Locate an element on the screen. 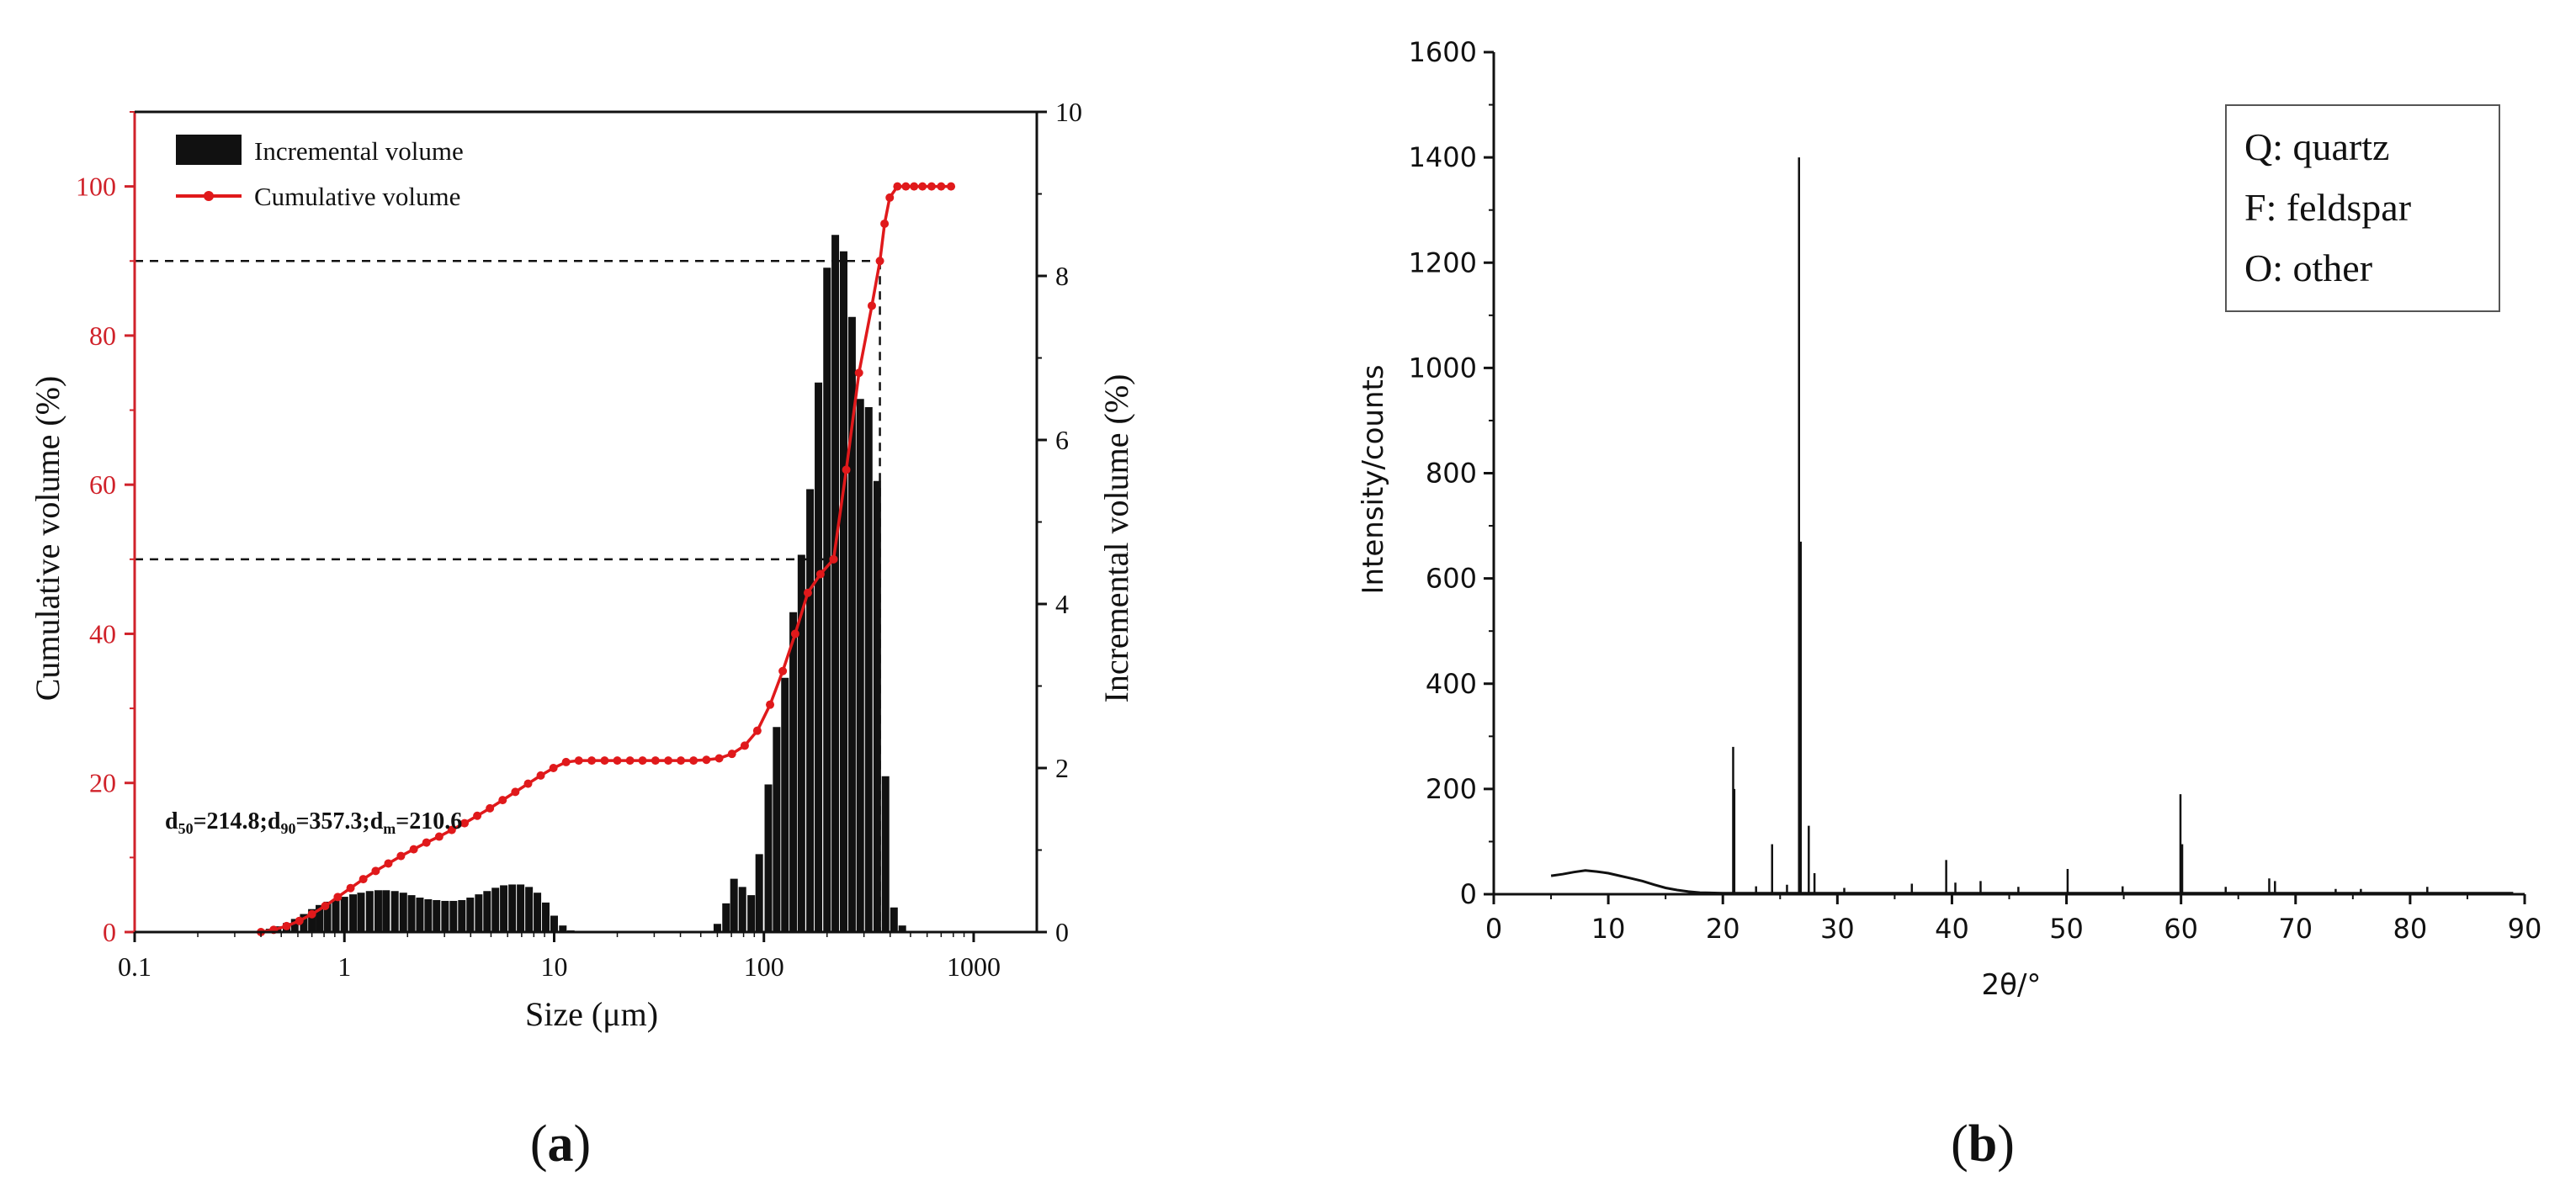  panel-b-close: ) is located at coordinates (2006, 1144).